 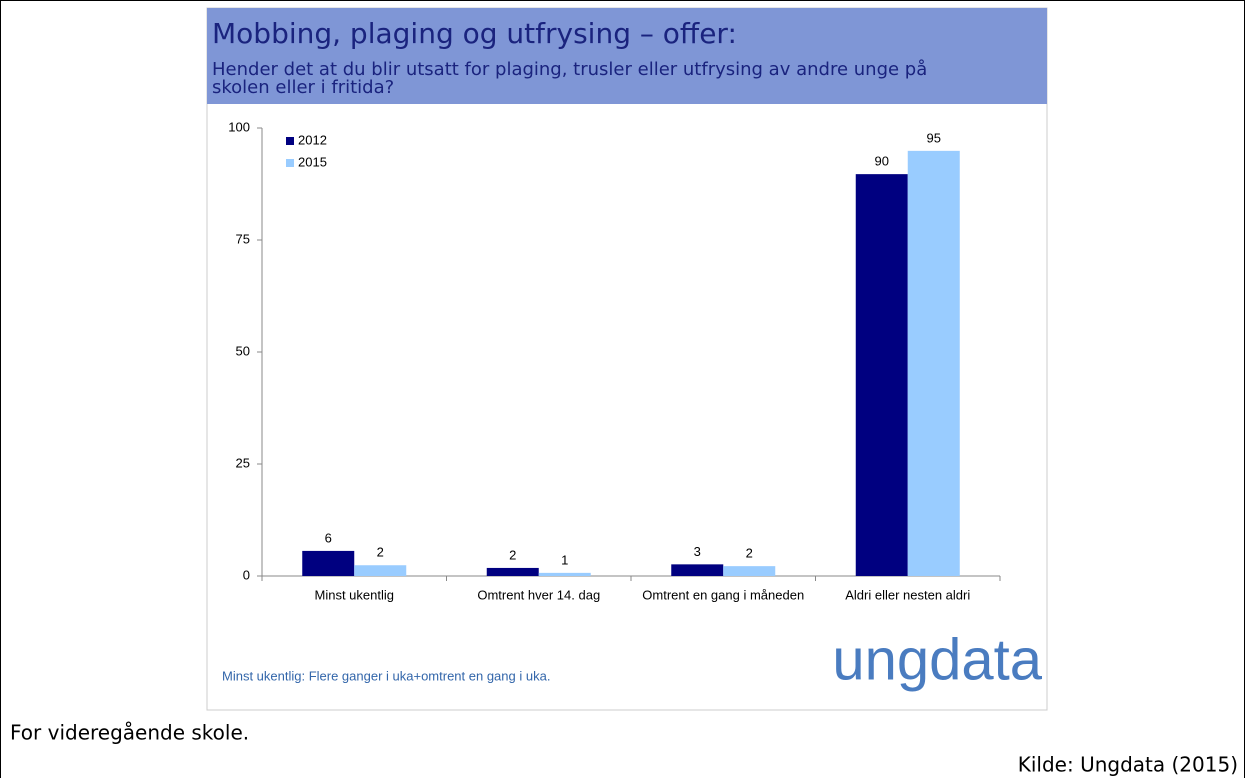 What do you see at coordinates (312, 161) in the screenshot?
I see `legend-label: 2015` at bounding box center [312, 161].